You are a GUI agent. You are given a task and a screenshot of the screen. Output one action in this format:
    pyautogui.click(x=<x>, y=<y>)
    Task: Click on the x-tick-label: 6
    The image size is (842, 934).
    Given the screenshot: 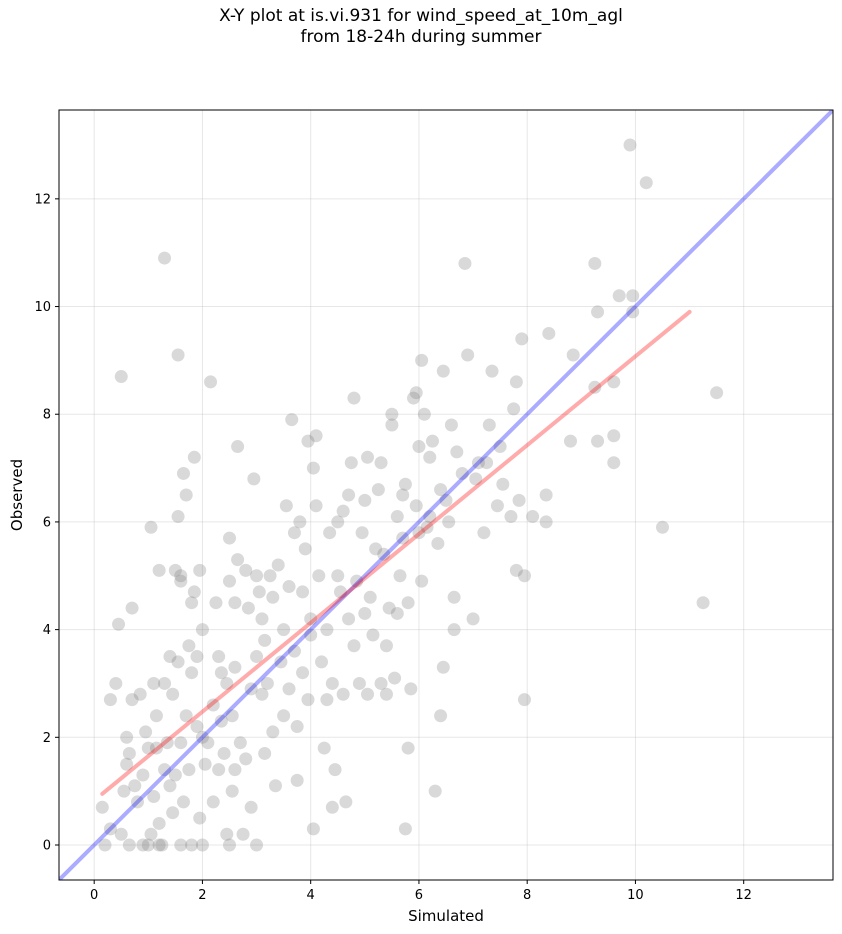 What is the action you would take?
    pyautogui.click(x=419, y=895)
    